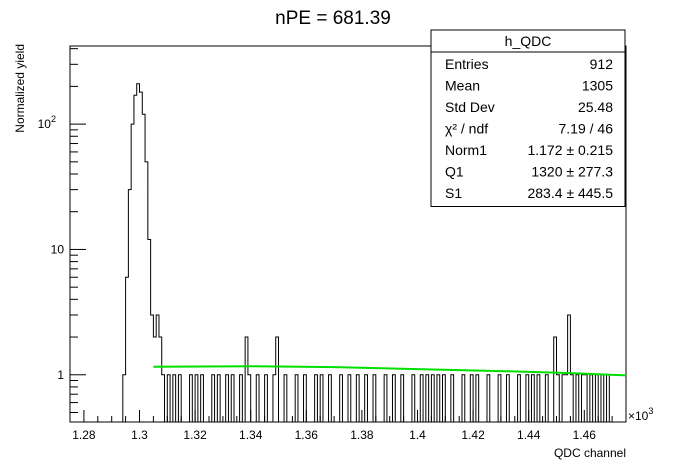 The height and width of the screenshot is (472, 696). I want to click on x-tick-label: 1.44, so click(529, 435).